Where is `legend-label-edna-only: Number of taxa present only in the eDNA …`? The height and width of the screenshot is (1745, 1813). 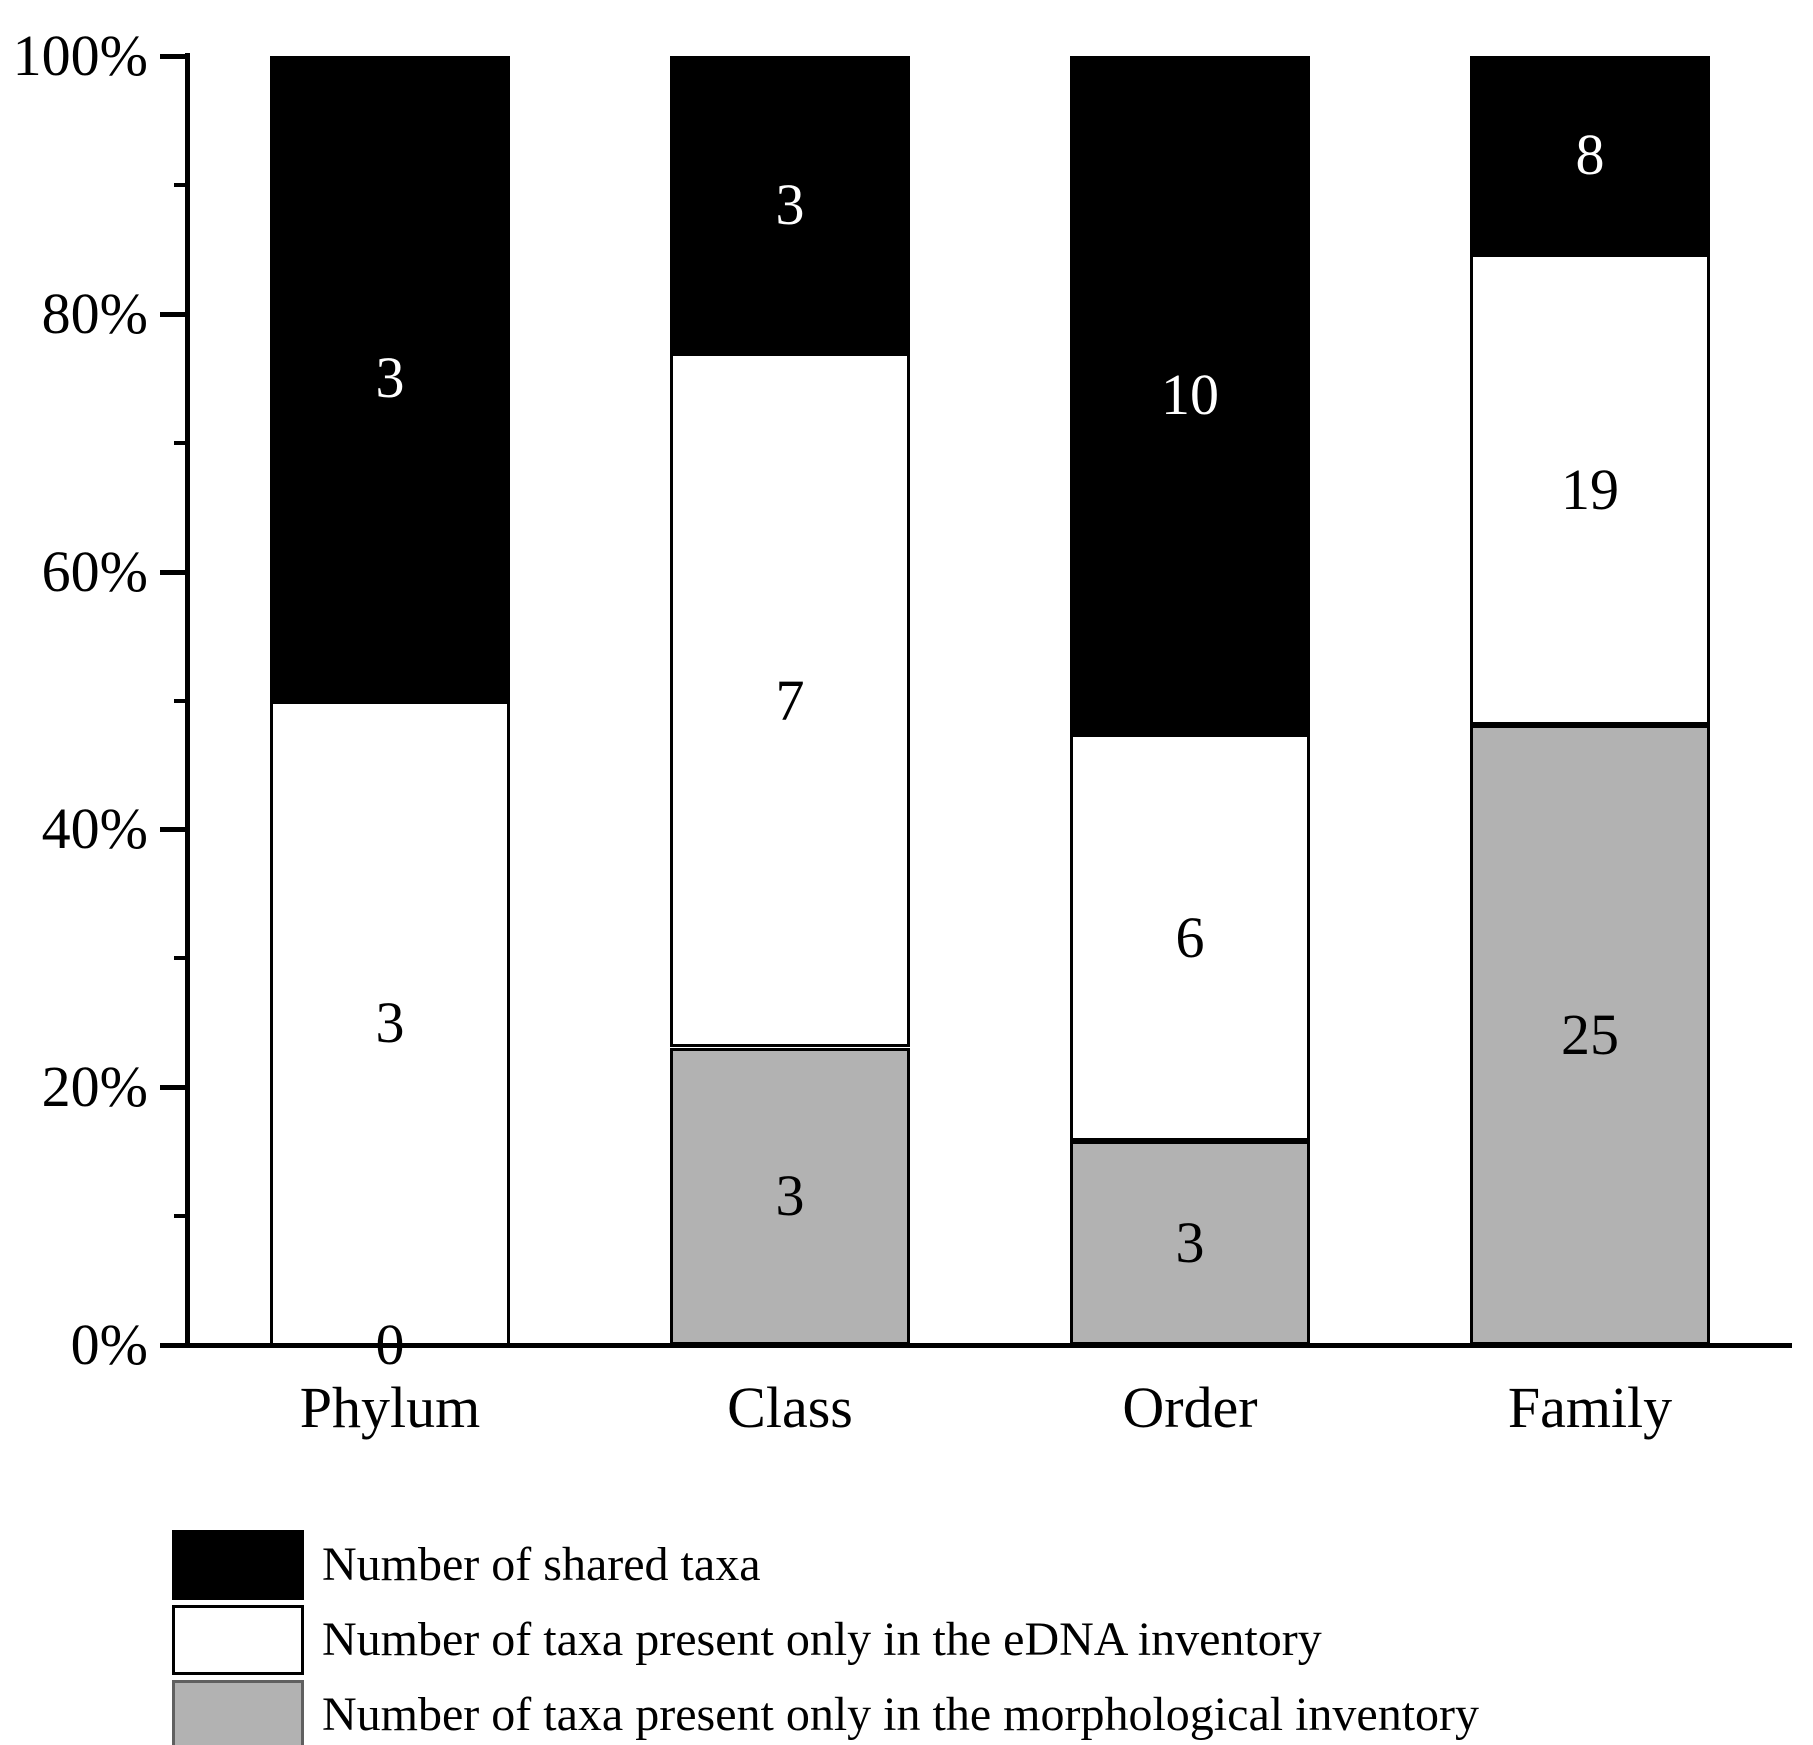
legend-label-edna-only: Number of taxa present only in the eDNA … is located at coordinates (822, 1639).